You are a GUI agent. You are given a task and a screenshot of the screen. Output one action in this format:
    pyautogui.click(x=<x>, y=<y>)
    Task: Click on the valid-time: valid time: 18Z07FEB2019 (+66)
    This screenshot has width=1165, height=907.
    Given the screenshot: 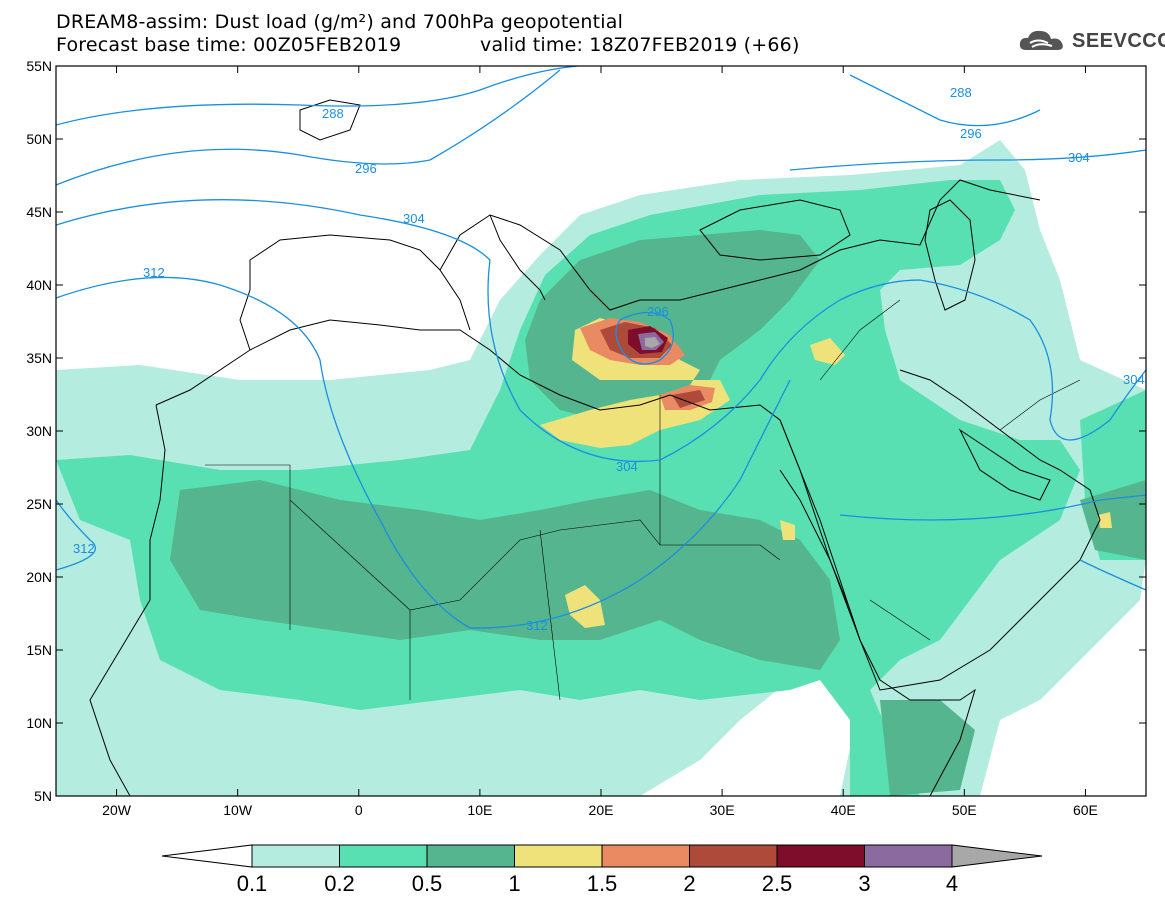 What is the action you would take?
    pyautogui.click(x=640, y=45)
    